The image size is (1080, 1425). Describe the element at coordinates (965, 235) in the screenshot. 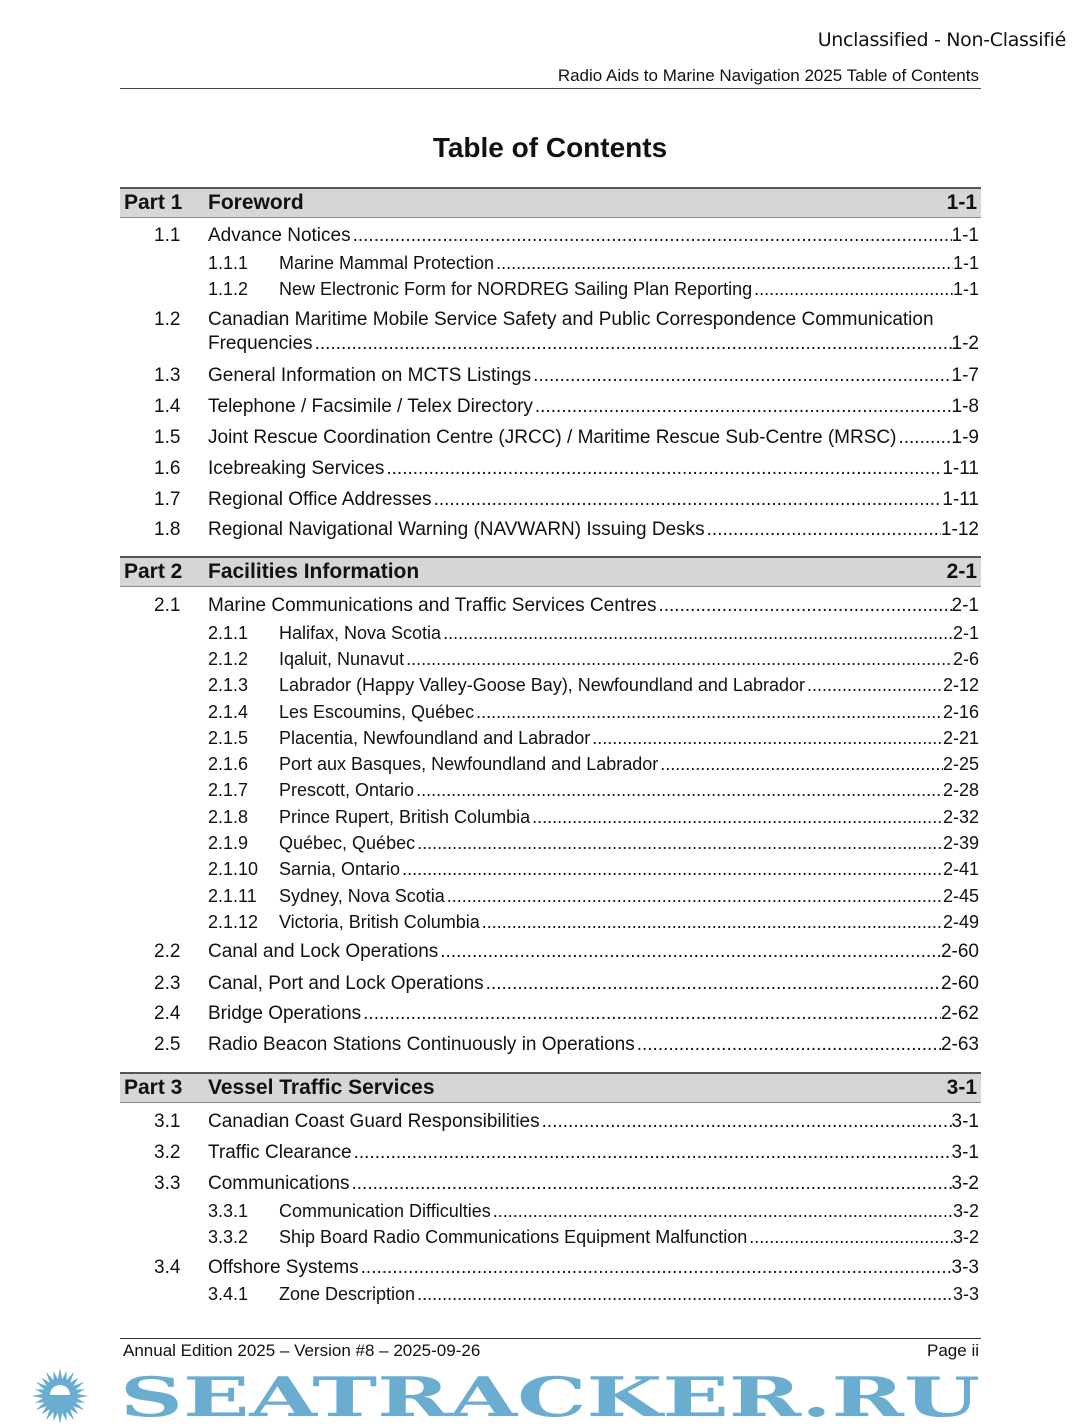

I see `entry-page: 1-1` at that location.